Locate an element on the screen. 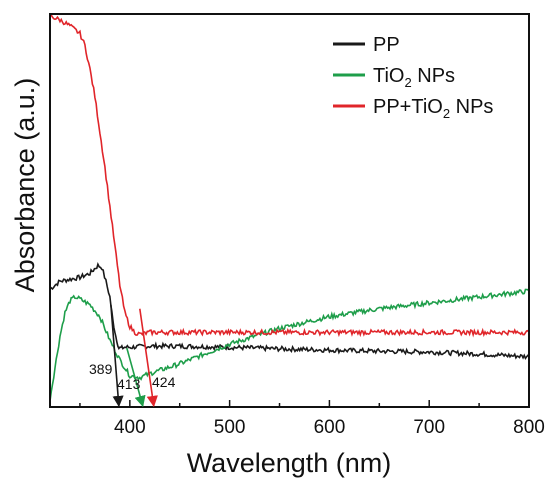  legend-label-0: PP is located at coordinates (386, 45).